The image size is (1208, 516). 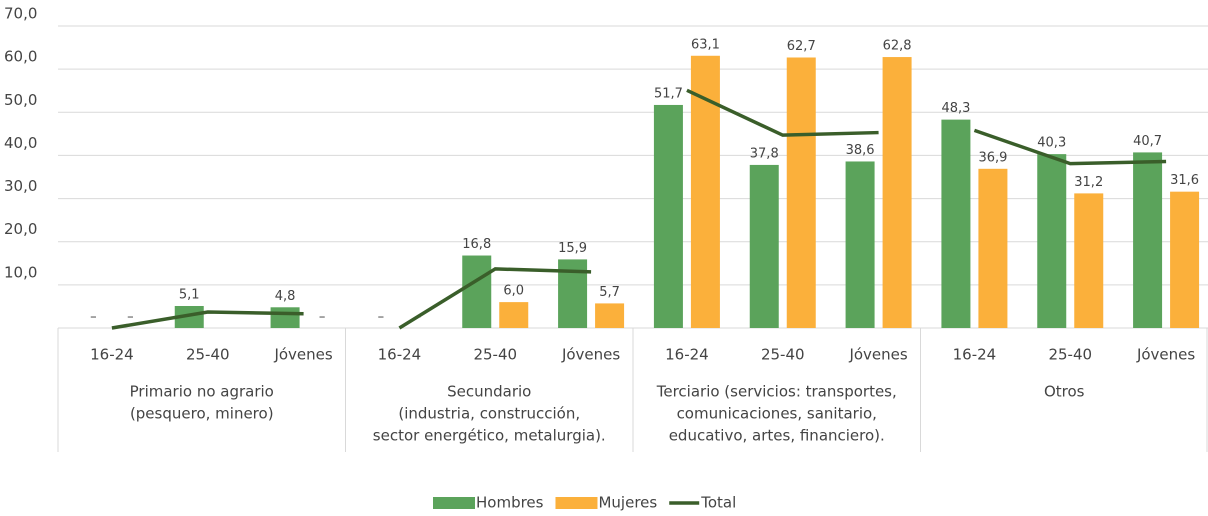 I want to click on value-label: 16,8, so click(x=476, y=244).